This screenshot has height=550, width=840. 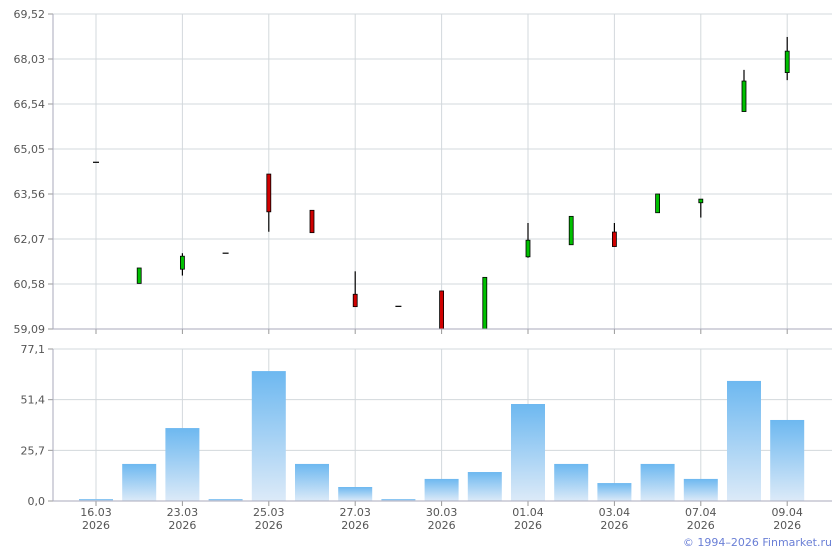 I want to click on x-tick-label-day: 30.03, so click(x=442, y=512).